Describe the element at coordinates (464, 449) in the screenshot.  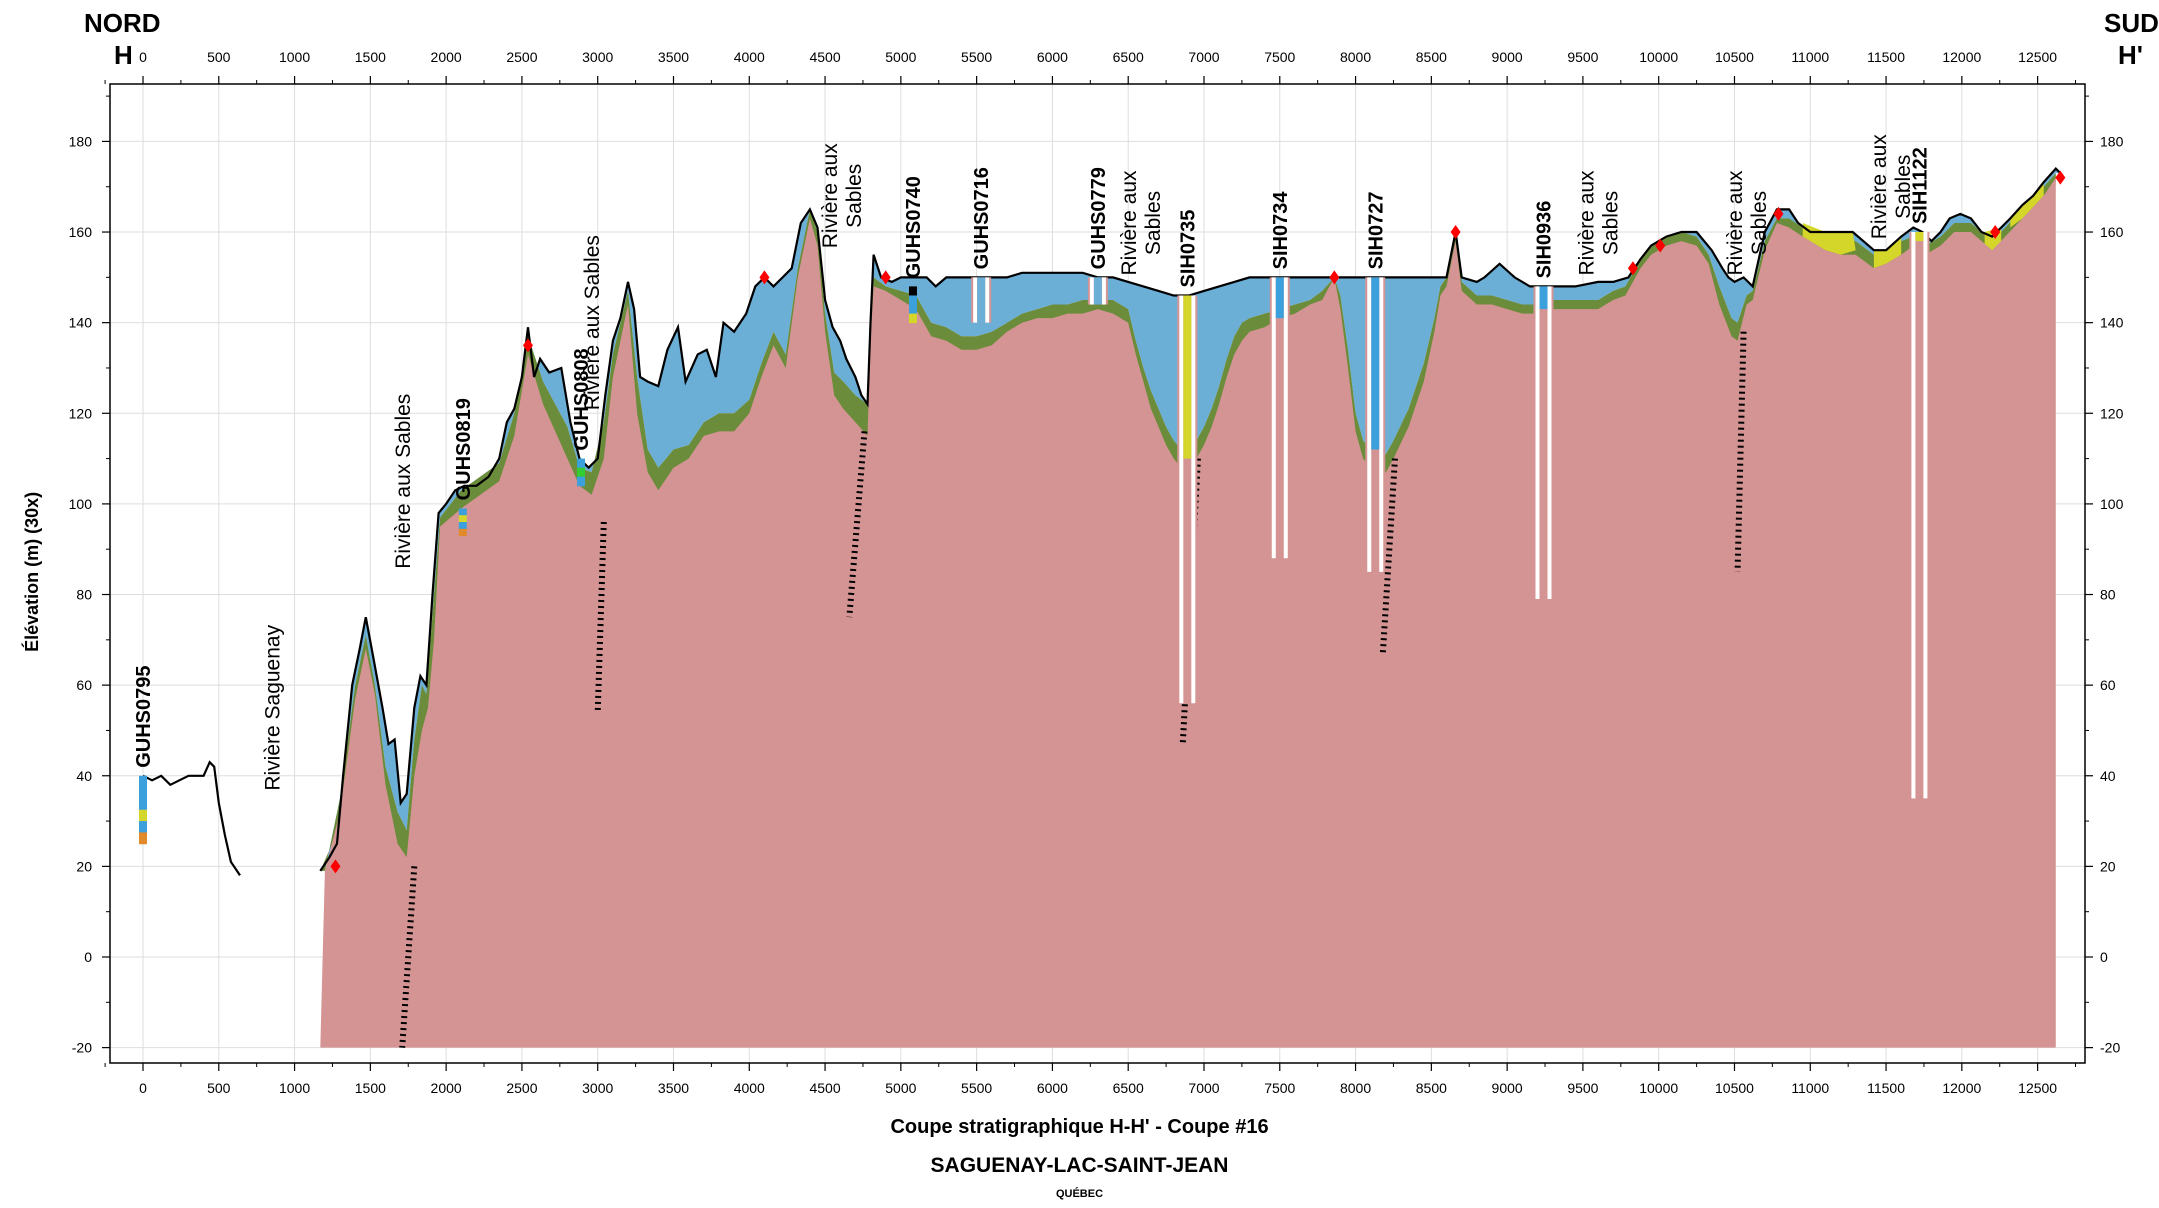
I see `borehole-label: GUHS0819` at that location.